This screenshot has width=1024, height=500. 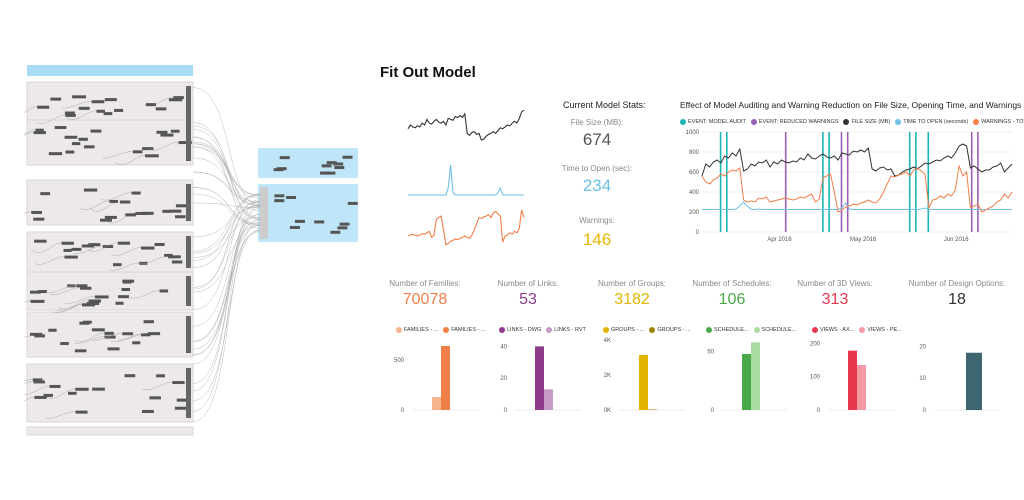 What do you see at coordinates (466, 227) in the screenshot?
I see `sparkline` at bounding box center [466, 227].